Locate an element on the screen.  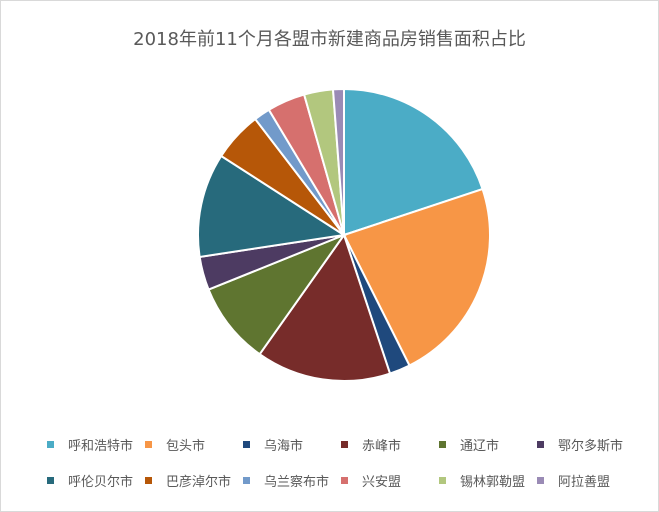
legend-label: 锡林郭勒盟 is located at coordinates (493, 482).